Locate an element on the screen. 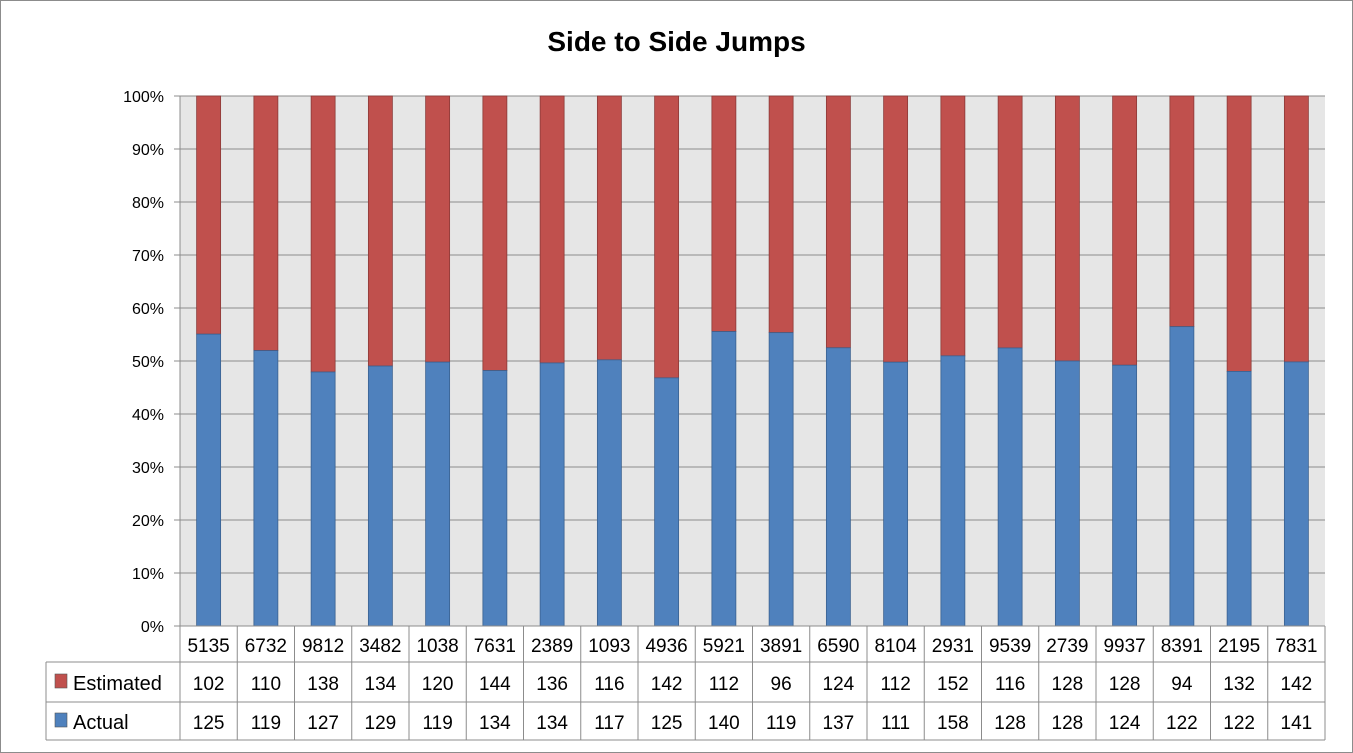  x-tick-label: 9812 is located at coordinates (323, 646).